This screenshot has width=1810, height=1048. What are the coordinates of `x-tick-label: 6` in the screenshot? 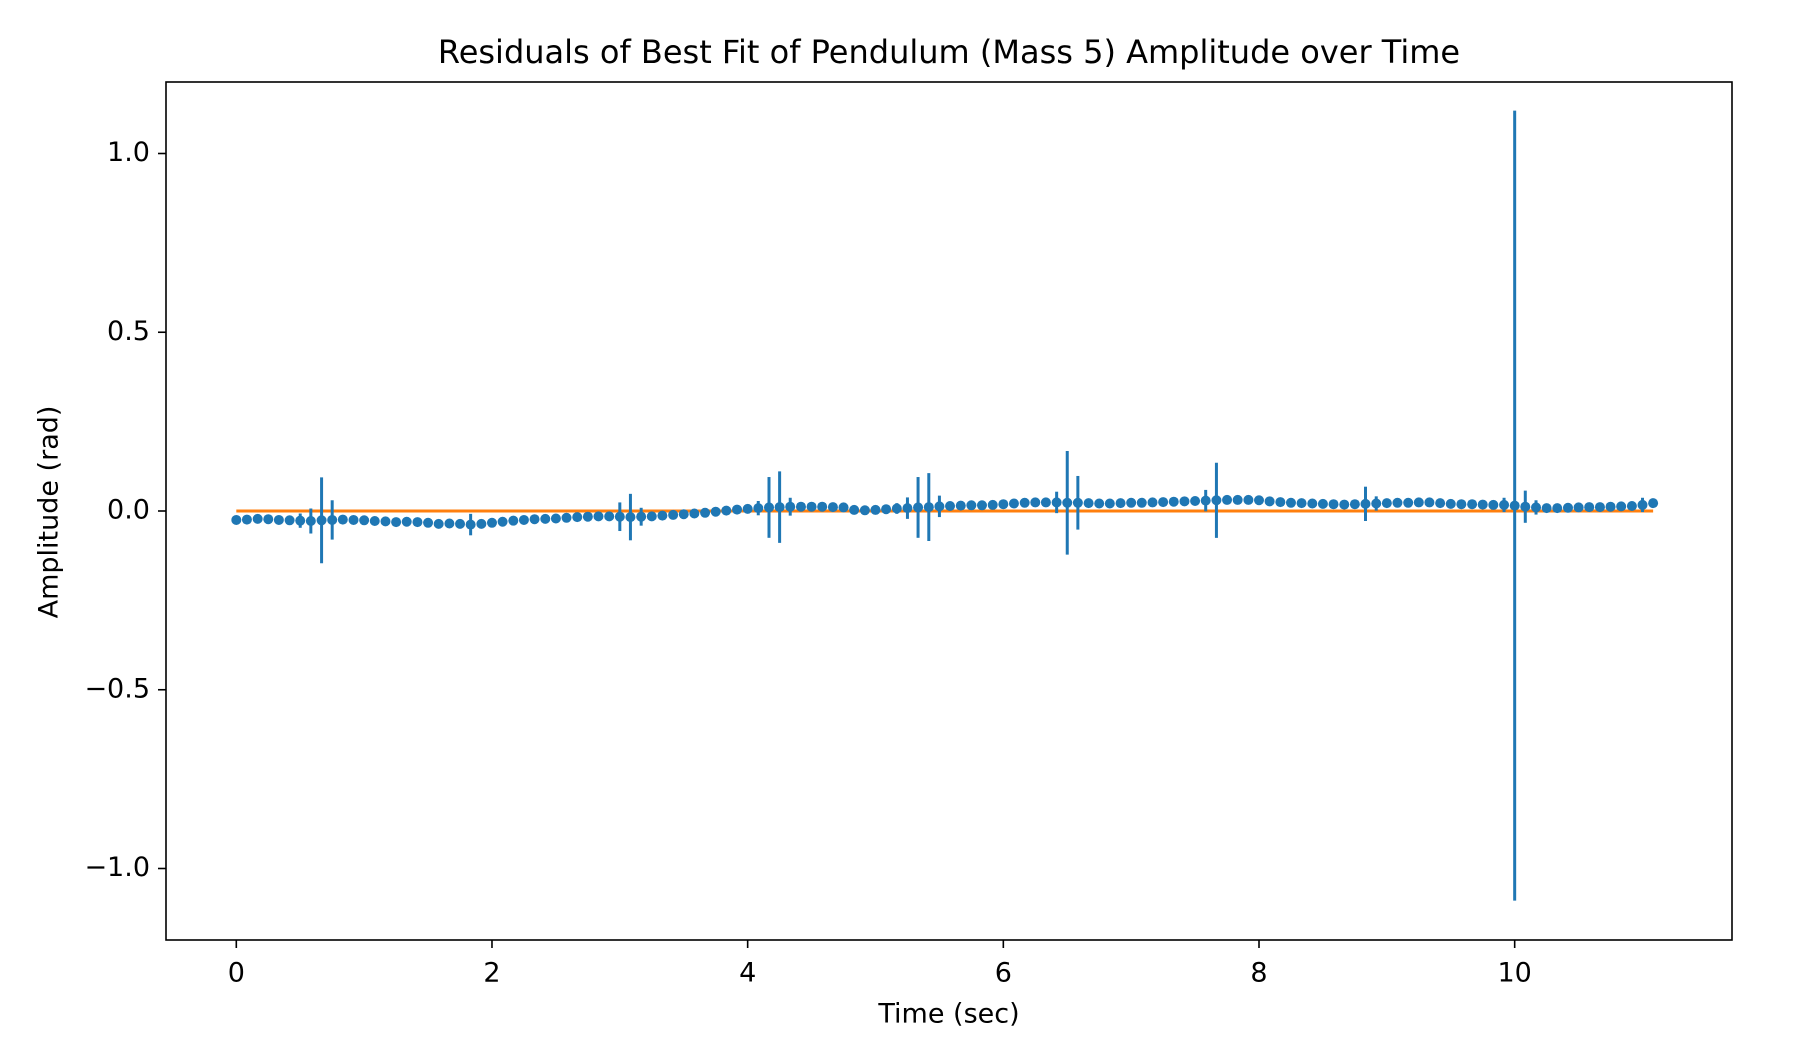 It's located at (1003, 973).